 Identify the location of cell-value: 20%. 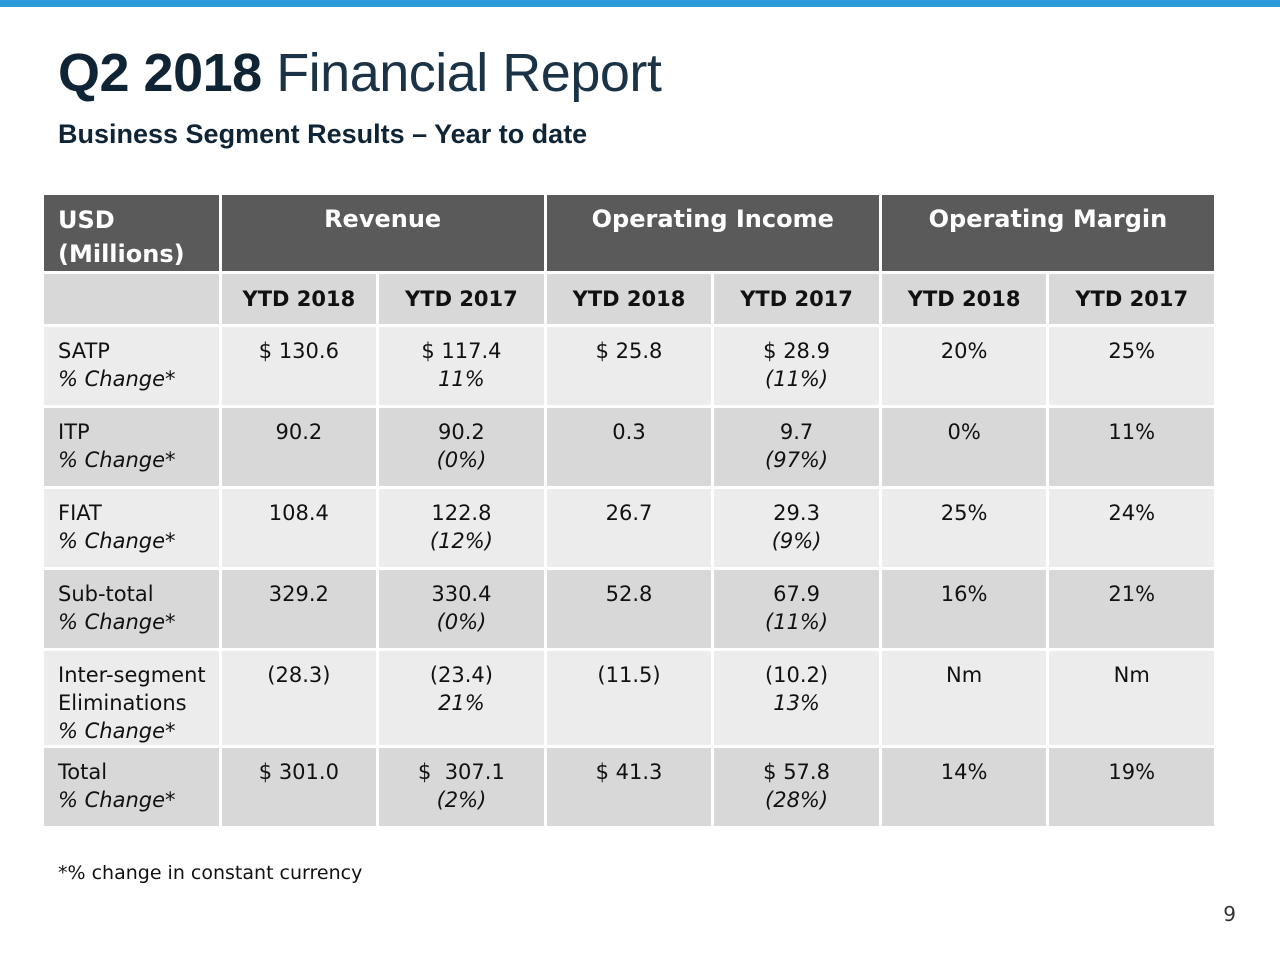
(964, 351).